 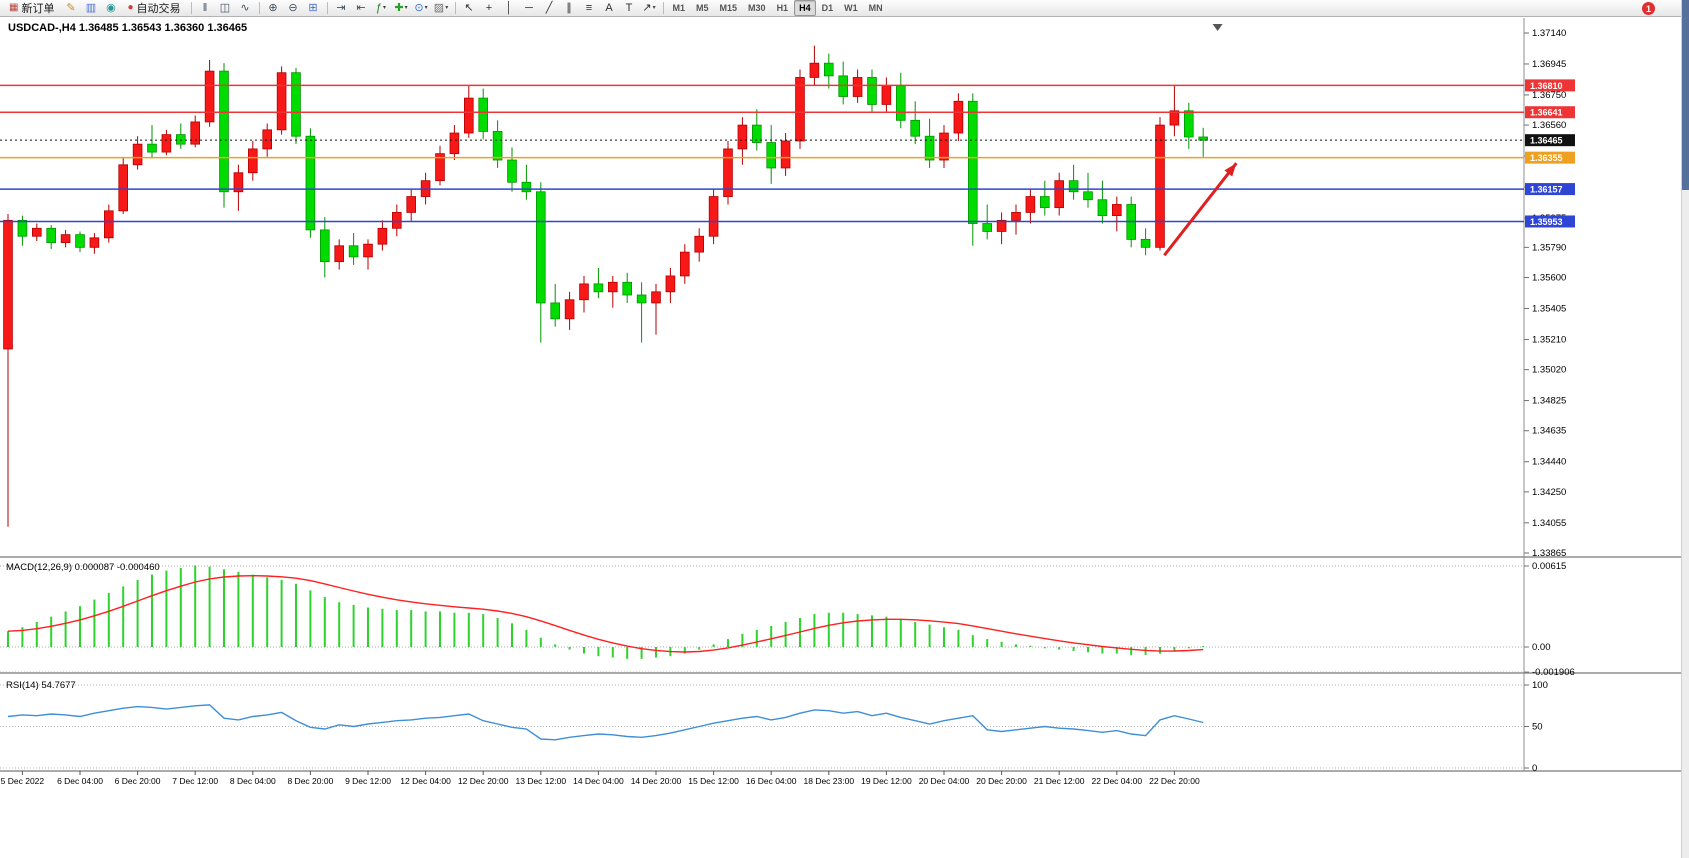 I want to click on rsi-line, so click(x=605, y=722).